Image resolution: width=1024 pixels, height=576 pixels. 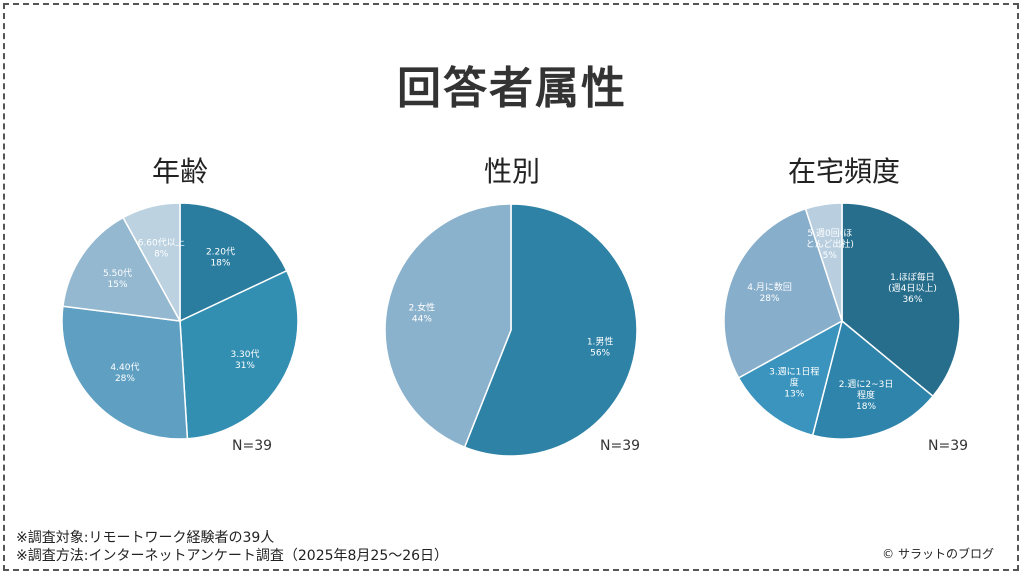 What do you see at coordinates (244, 360) in the screenshot?
I see `slice-label: 3.30代 31%` at bounding box center [244, 360].